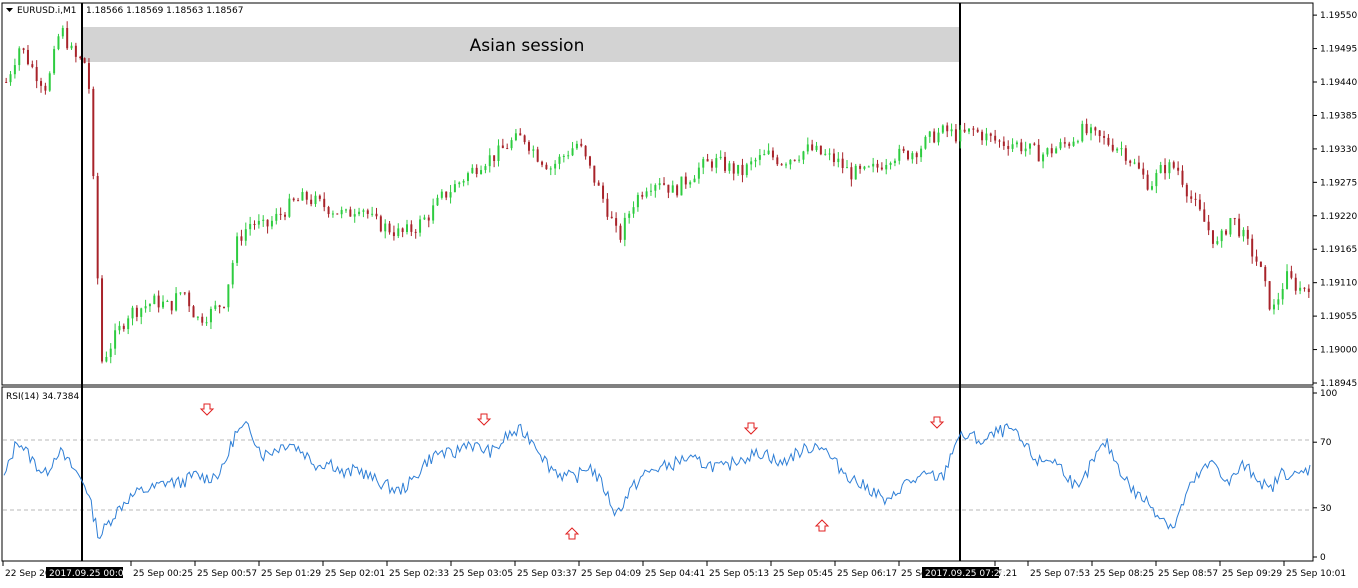  What do you see at coordinates (572, 533) in the screenshot?
I see `buy-arrow-icon` at bounding box center [572, 533].